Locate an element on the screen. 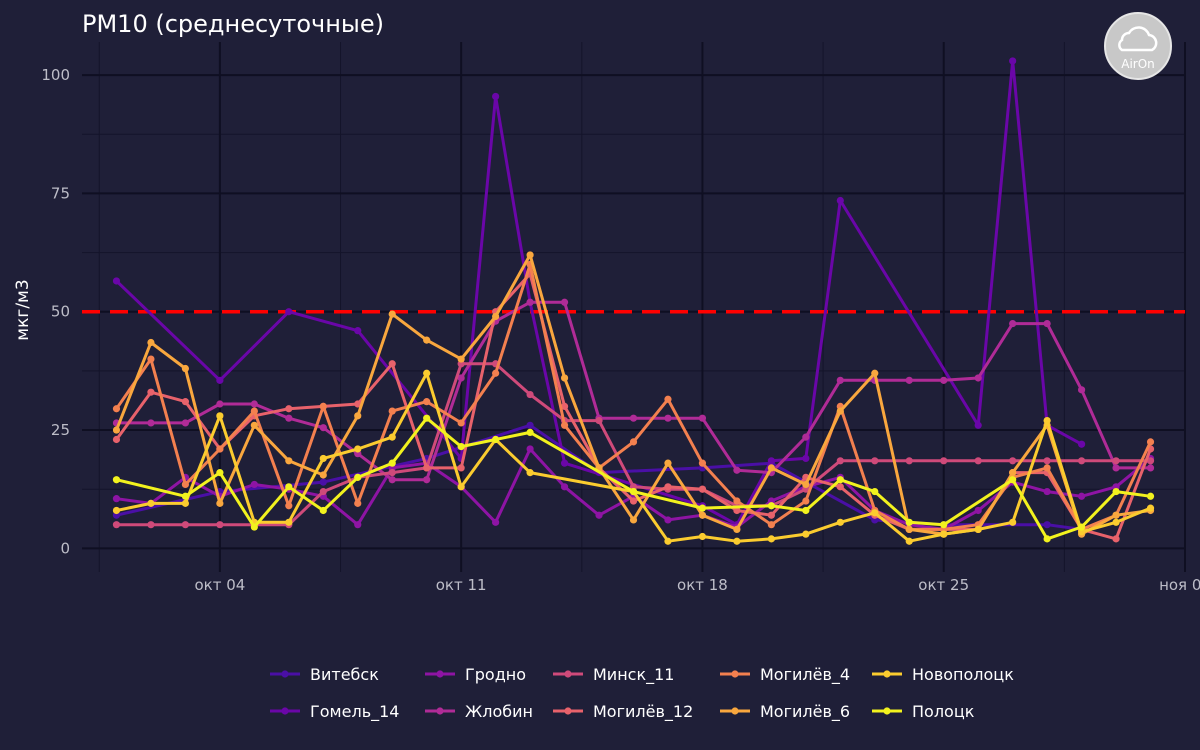  legend-item: Могилёв_6 is located at coordinates (785, 712).